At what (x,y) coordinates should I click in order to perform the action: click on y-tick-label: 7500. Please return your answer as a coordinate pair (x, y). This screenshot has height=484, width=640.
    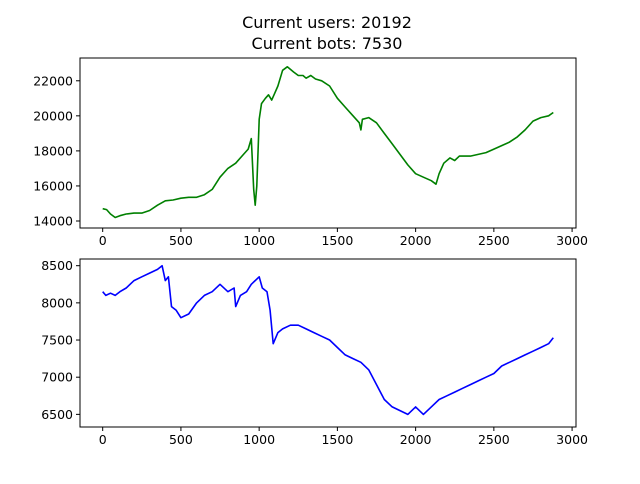
    Looking at the image, I should click on (57, 340).